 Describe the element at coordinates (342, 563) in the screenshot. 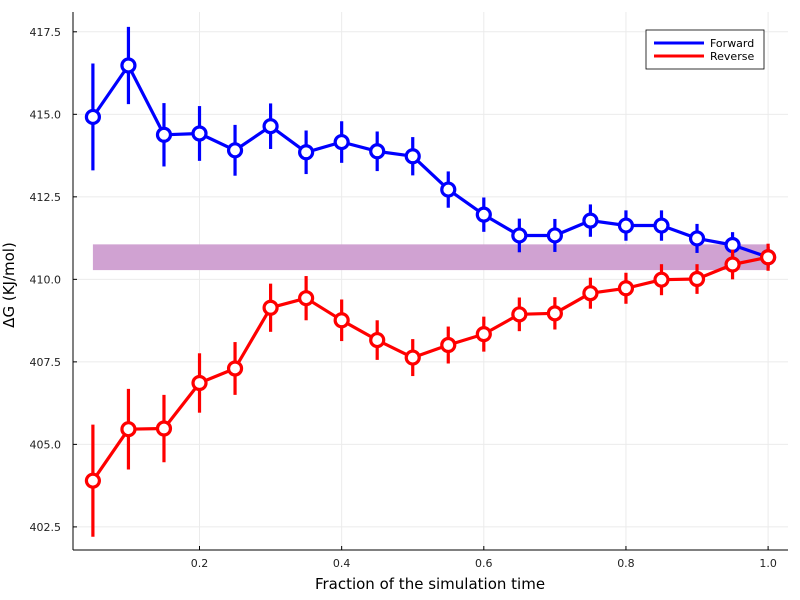

I see `x-tick-label: 0.4` at that location.